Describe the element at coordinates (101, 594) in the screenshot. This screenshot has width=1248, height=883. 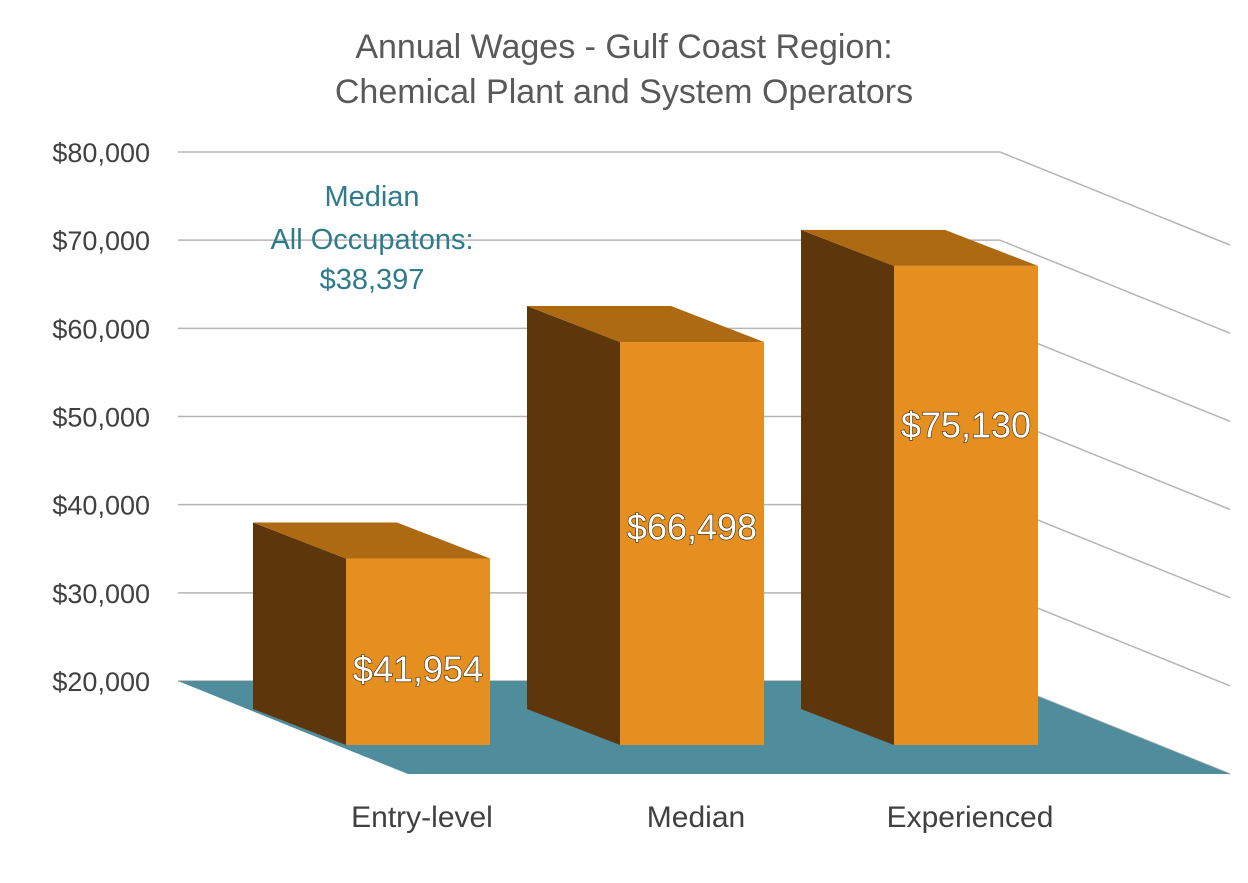
I see `y-tick-label: $30,000` at that location.